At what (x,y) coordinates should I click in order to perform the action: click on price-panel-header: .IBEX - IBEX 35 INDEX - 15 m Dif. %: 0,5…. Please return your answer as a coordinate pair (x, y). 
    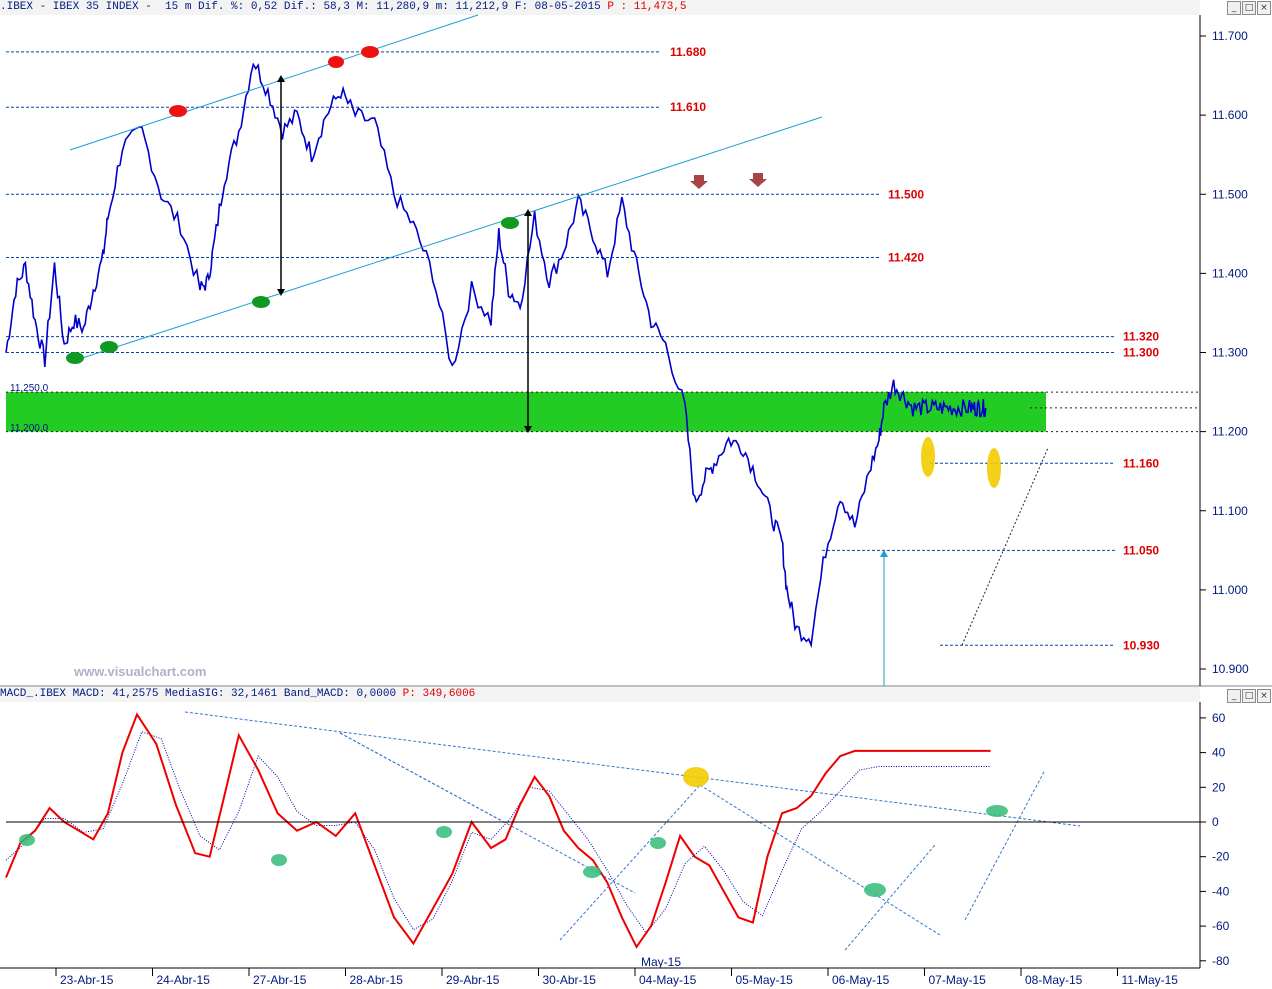
    Looking at the image, I should click on (600, 7).